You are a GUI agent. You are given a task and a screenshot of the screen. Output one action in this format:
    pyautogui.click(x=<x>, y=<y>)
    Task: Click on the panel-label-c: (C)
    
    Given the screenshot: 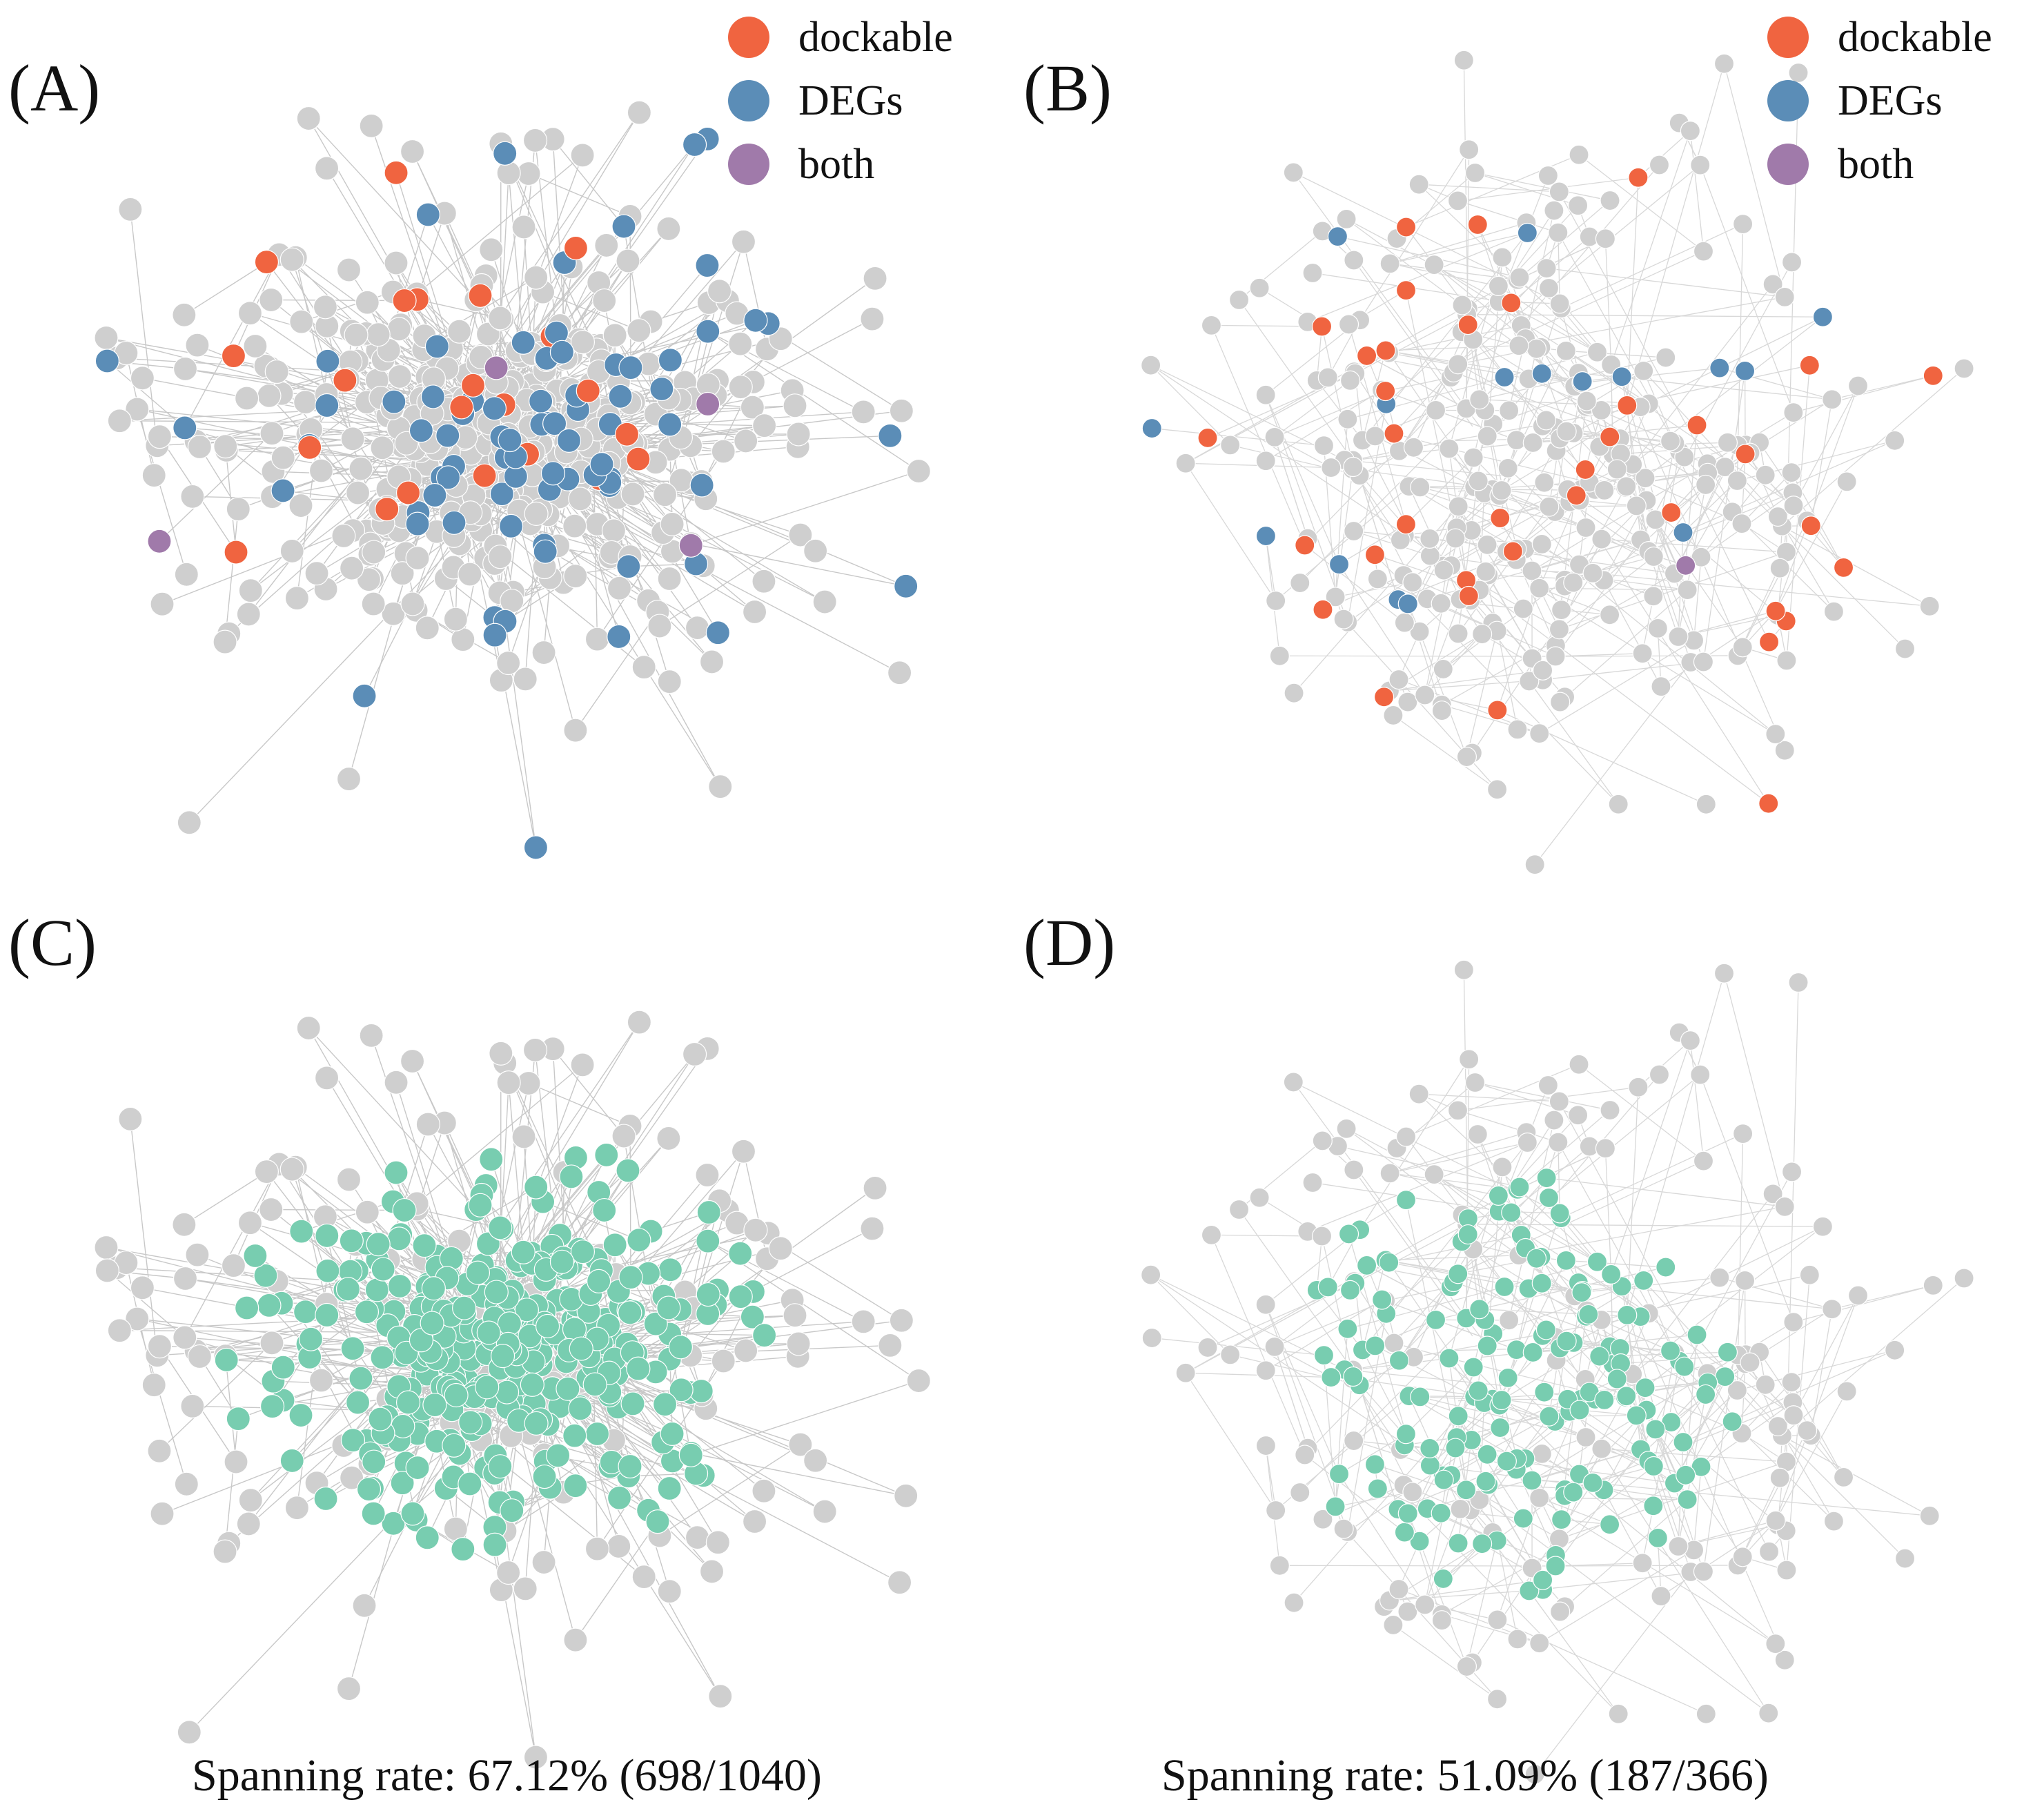 What is the action you would take?
    pyautogui.click(x=53, y=942)
    